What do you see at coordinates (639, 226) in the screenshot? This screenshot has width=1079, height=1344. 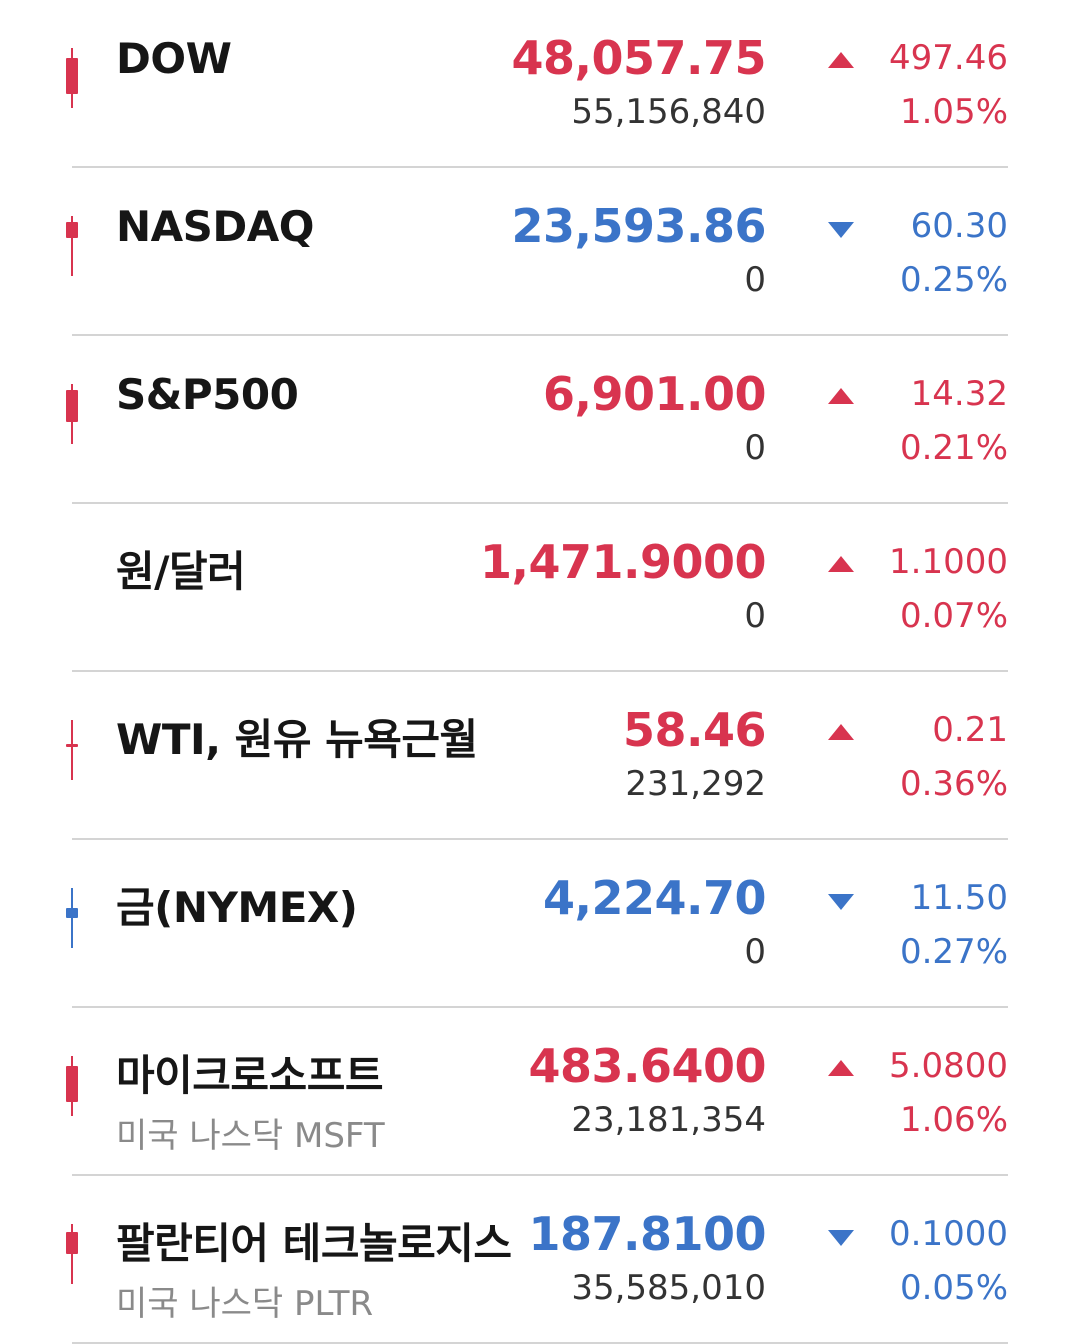 I see `item-price: 23,593.86` at bounding box center [639, 226].